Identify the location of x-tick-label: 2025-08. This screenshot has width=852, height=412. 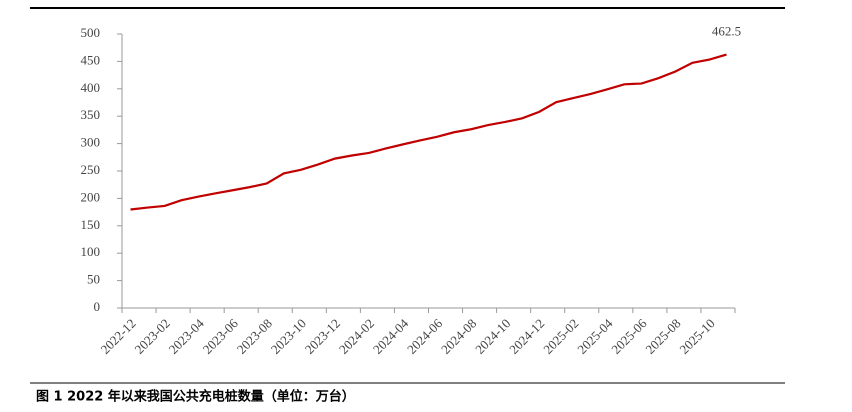
(662, 336).